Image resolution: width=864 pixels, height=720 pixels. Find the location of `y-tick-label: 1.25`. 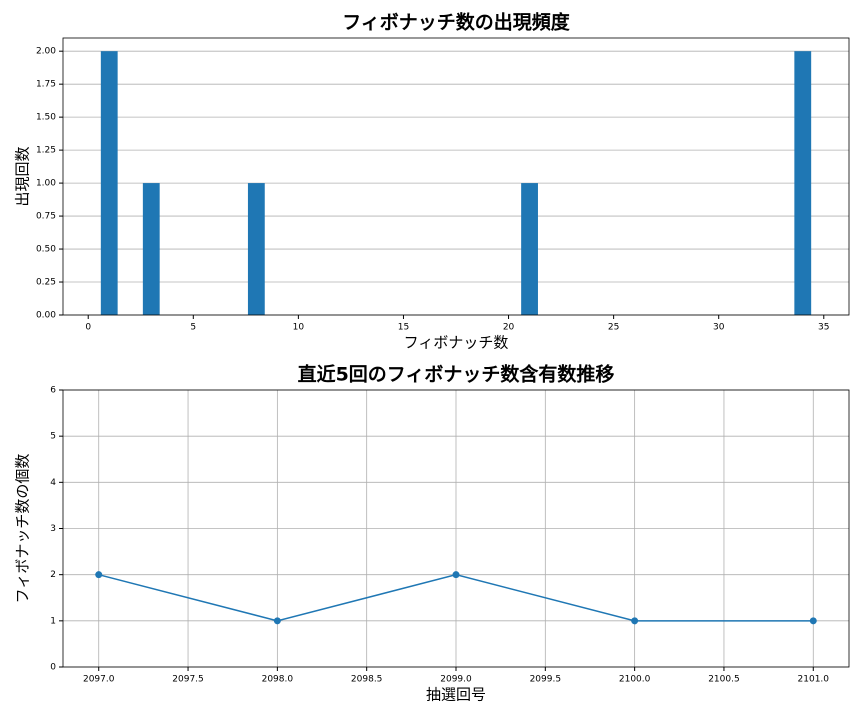

y-tick-label: 1.25 is located at coordinates (46, 151).